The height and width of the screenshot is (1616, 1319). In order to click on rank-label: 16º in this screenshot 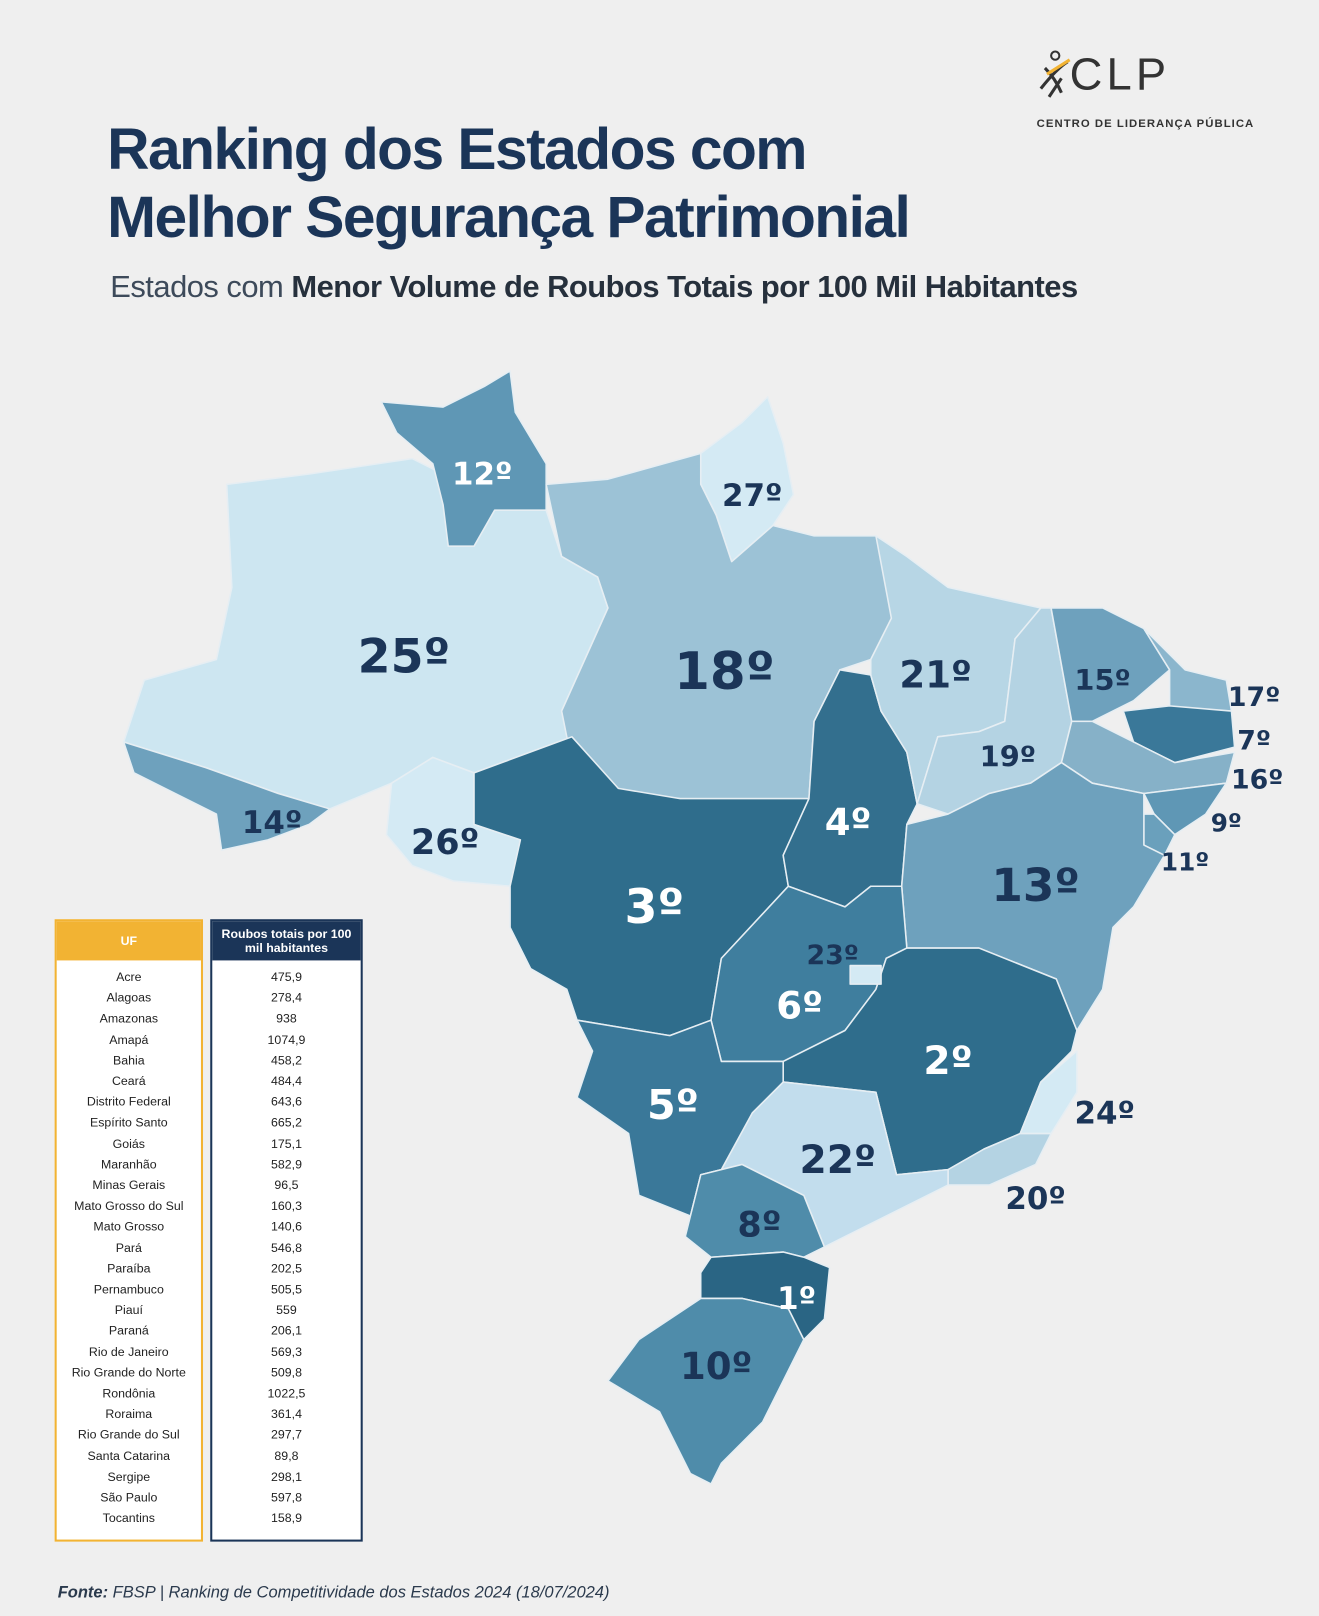, I will do `click(1257, 780)`.